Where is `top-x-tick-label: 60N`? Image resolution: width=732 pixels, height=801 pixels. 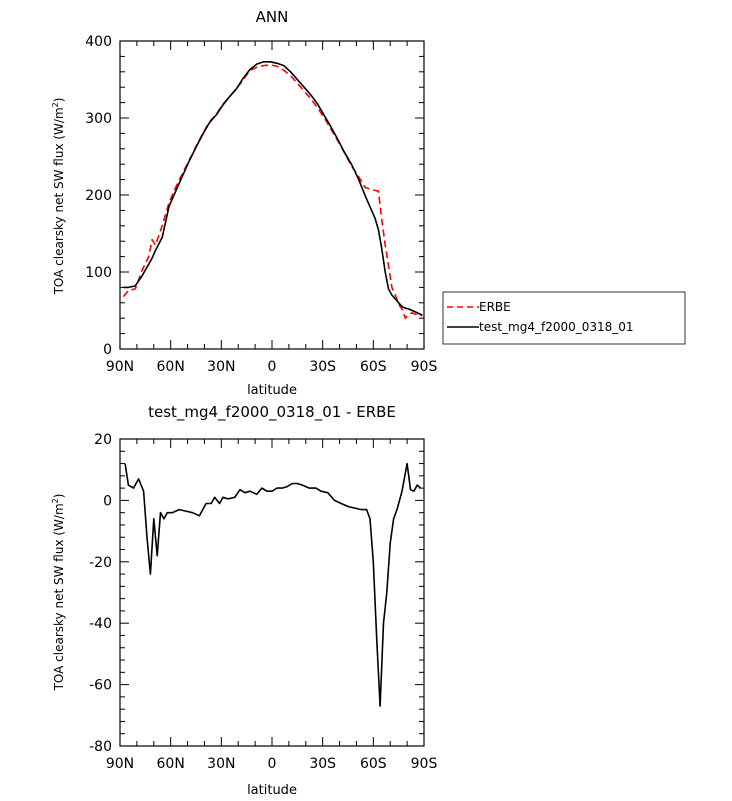
top-x-tick-label: 60N is located at coordinates (171, 367).